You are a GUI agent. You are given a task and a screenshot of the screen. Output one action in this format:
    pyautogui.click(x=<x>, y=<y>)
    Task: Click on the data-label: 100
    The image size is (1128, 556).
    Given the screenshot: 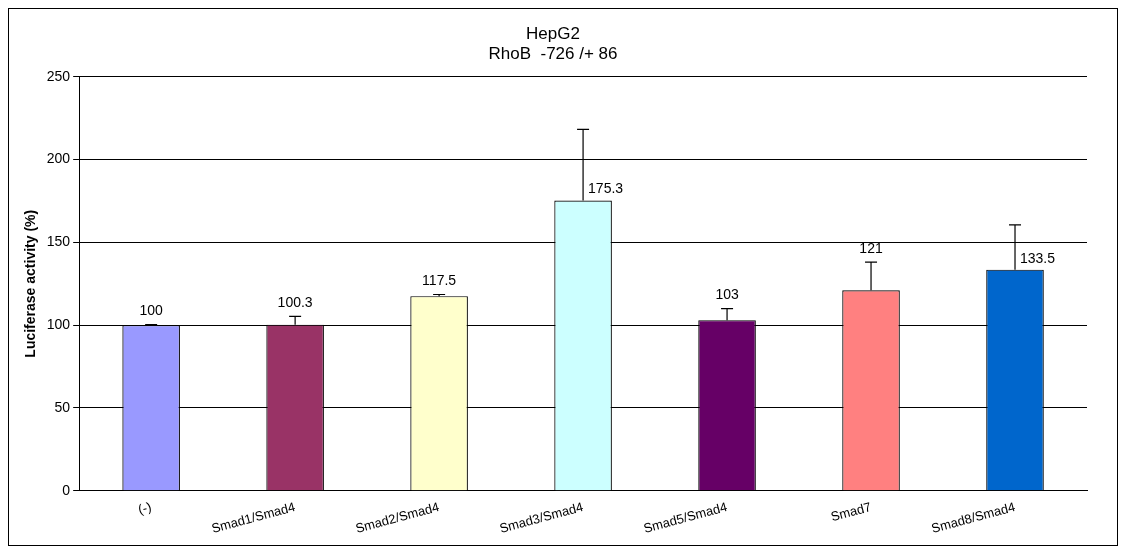 What is the action you would take?
    pyautogui.click(x=151, y=310)
    